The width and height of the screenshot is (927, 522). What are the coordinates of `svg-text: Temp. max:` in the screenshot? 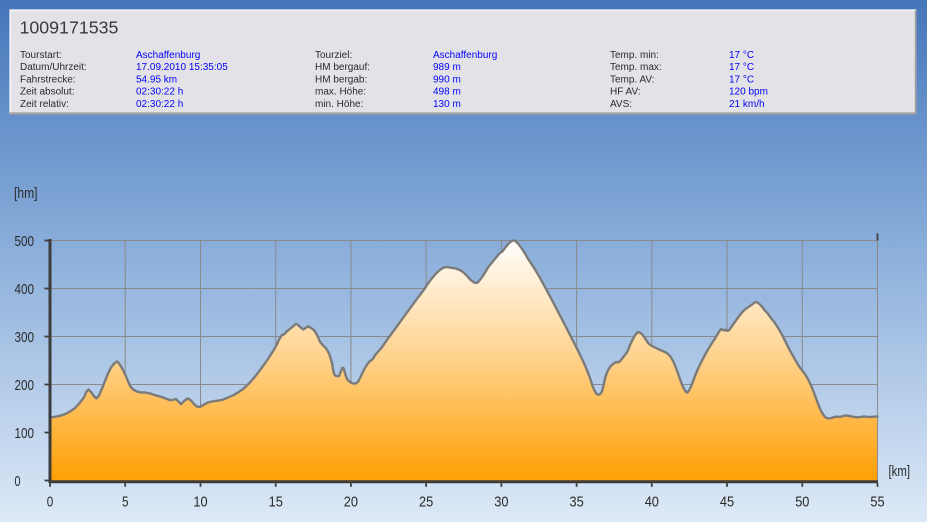 It's located at (636, 67).